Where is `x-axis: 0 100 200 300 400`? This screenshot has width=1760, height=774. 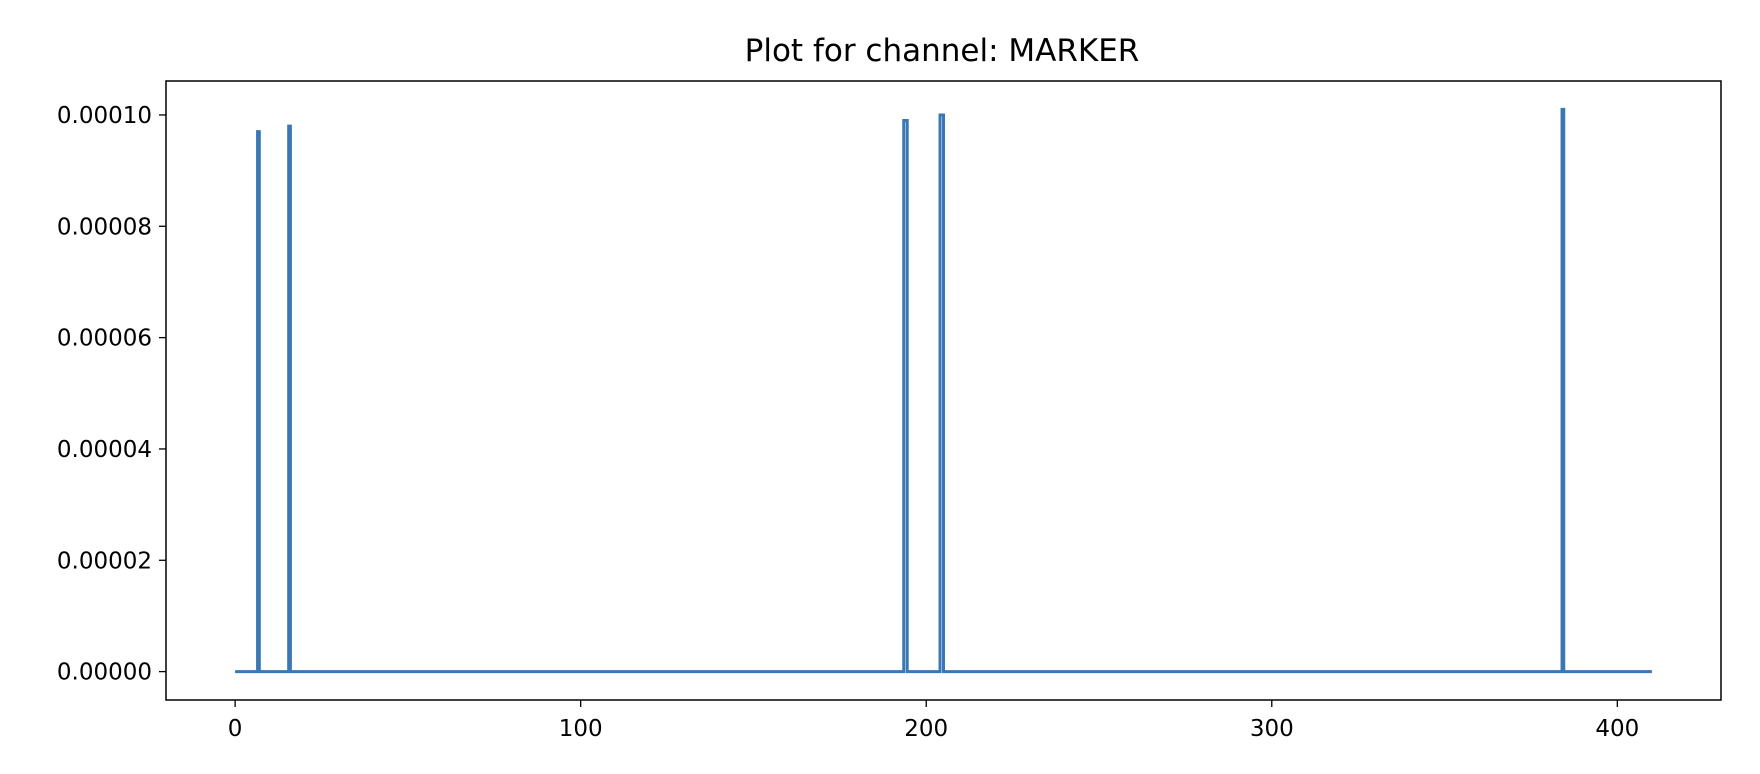 x-axis: 0 100 200 300 400 is located at coordinates (933, 721).